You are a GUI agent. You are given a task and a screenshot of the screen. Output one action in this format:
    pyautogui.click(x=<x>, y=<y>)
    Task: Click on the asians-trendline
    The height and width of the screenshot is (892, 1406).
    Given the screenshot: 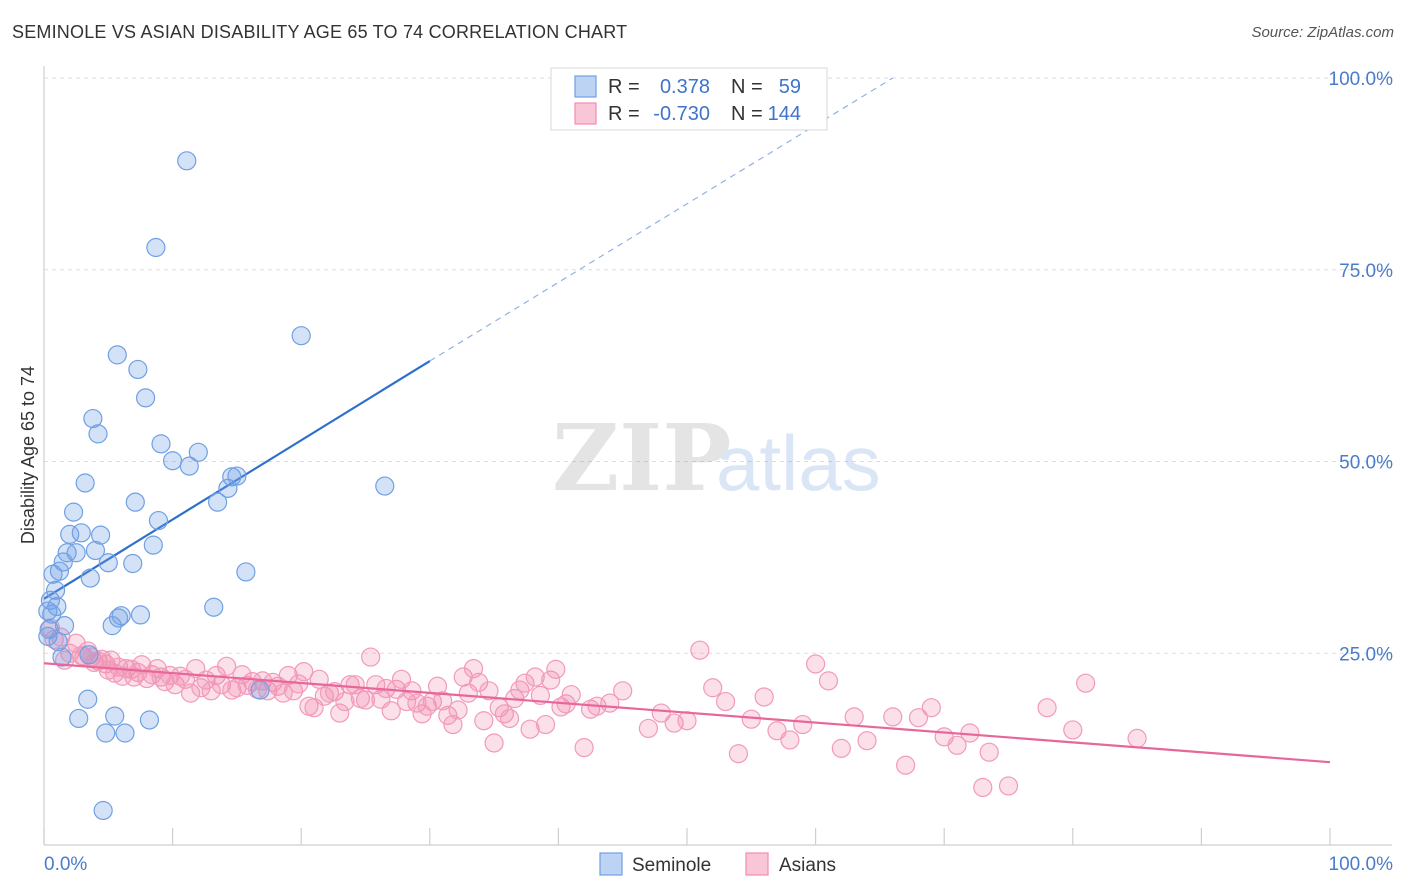 What is the action you would take?
    pyautogui.click(x=687, y=713)
    